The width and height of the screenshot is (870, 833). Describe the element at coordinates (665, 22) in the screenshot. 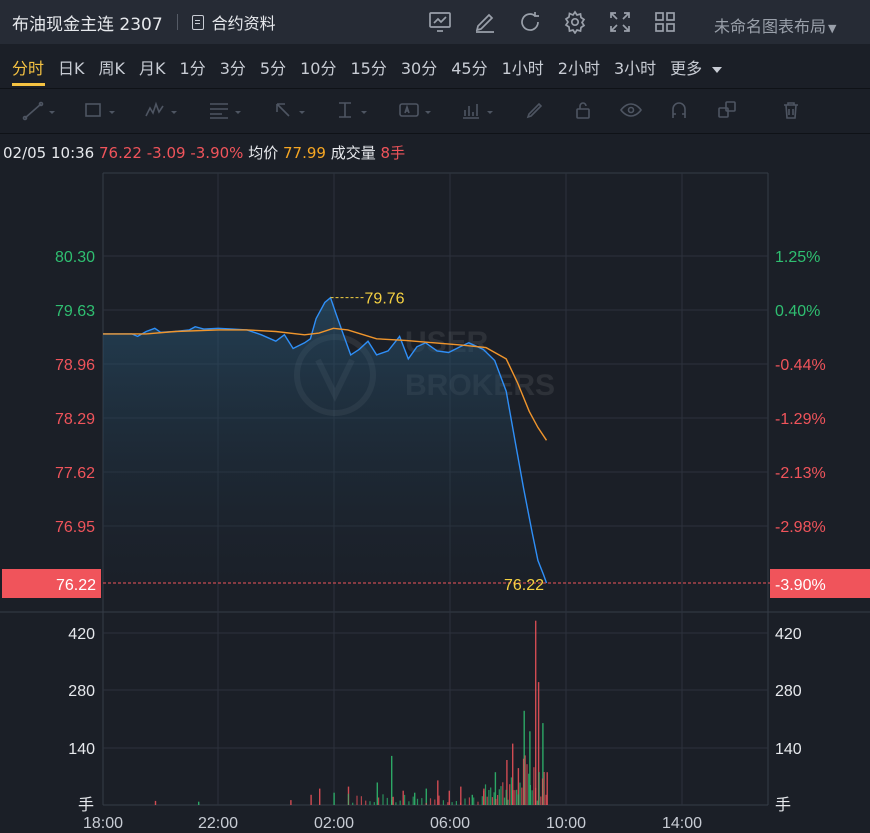

I see `grid-layout-icon` at that location.